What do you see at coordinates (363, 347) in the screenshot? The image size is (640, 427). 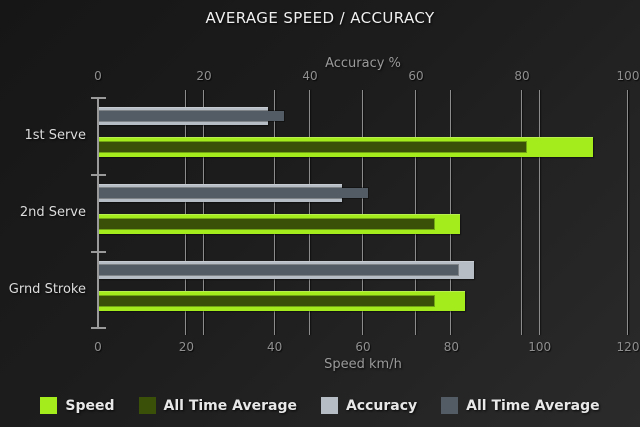 I see `speed-tick-label: 60` at bounding box center [363, 347].